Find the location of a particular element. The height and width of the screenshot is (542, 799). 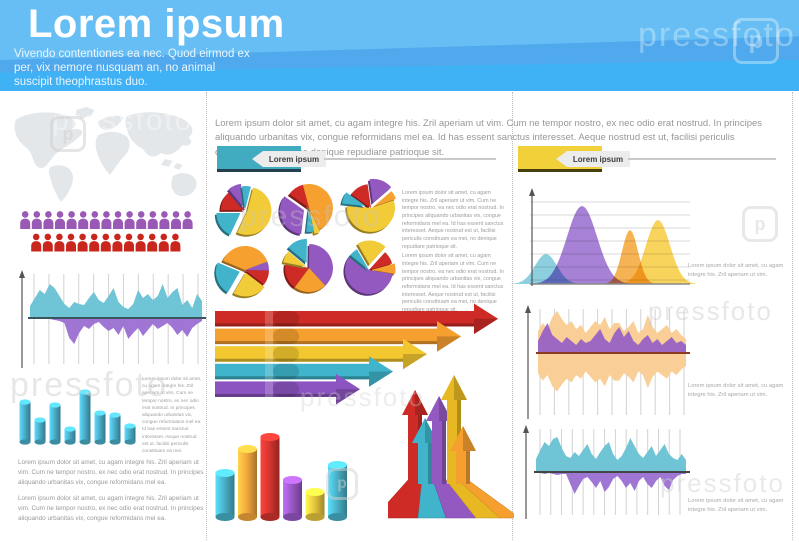

oscillation-area-chart-right is located at coordinates (606, 473).